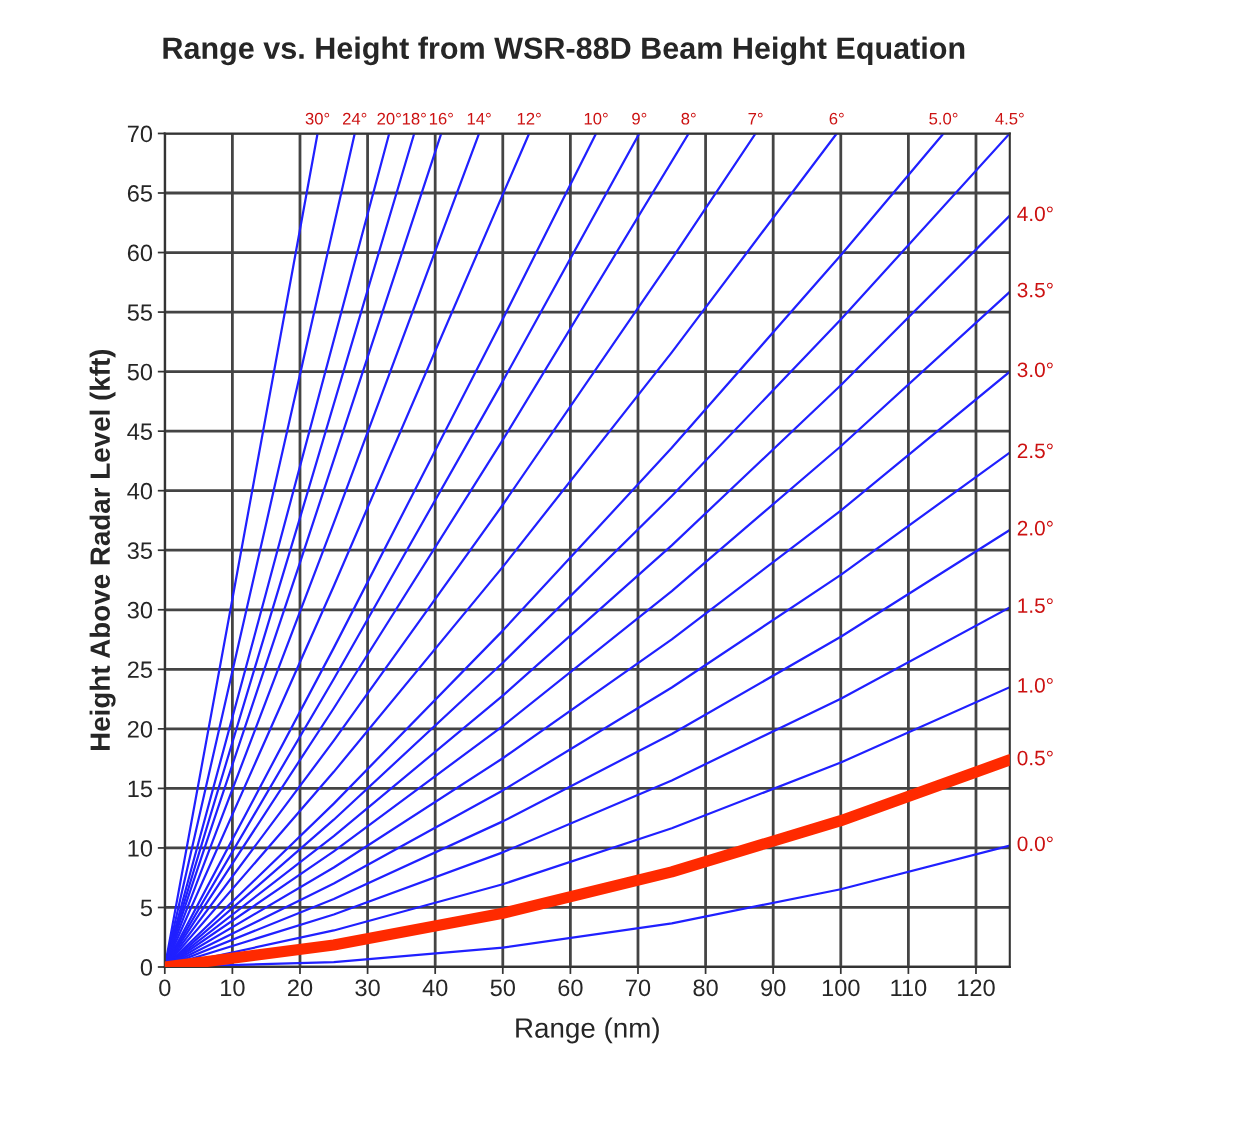 The image size is (1239, 1131). What do you see at coordinates (435, 988) in the screenshot?
I see `x-tick-label: 40` at bounding box center [435, 988].